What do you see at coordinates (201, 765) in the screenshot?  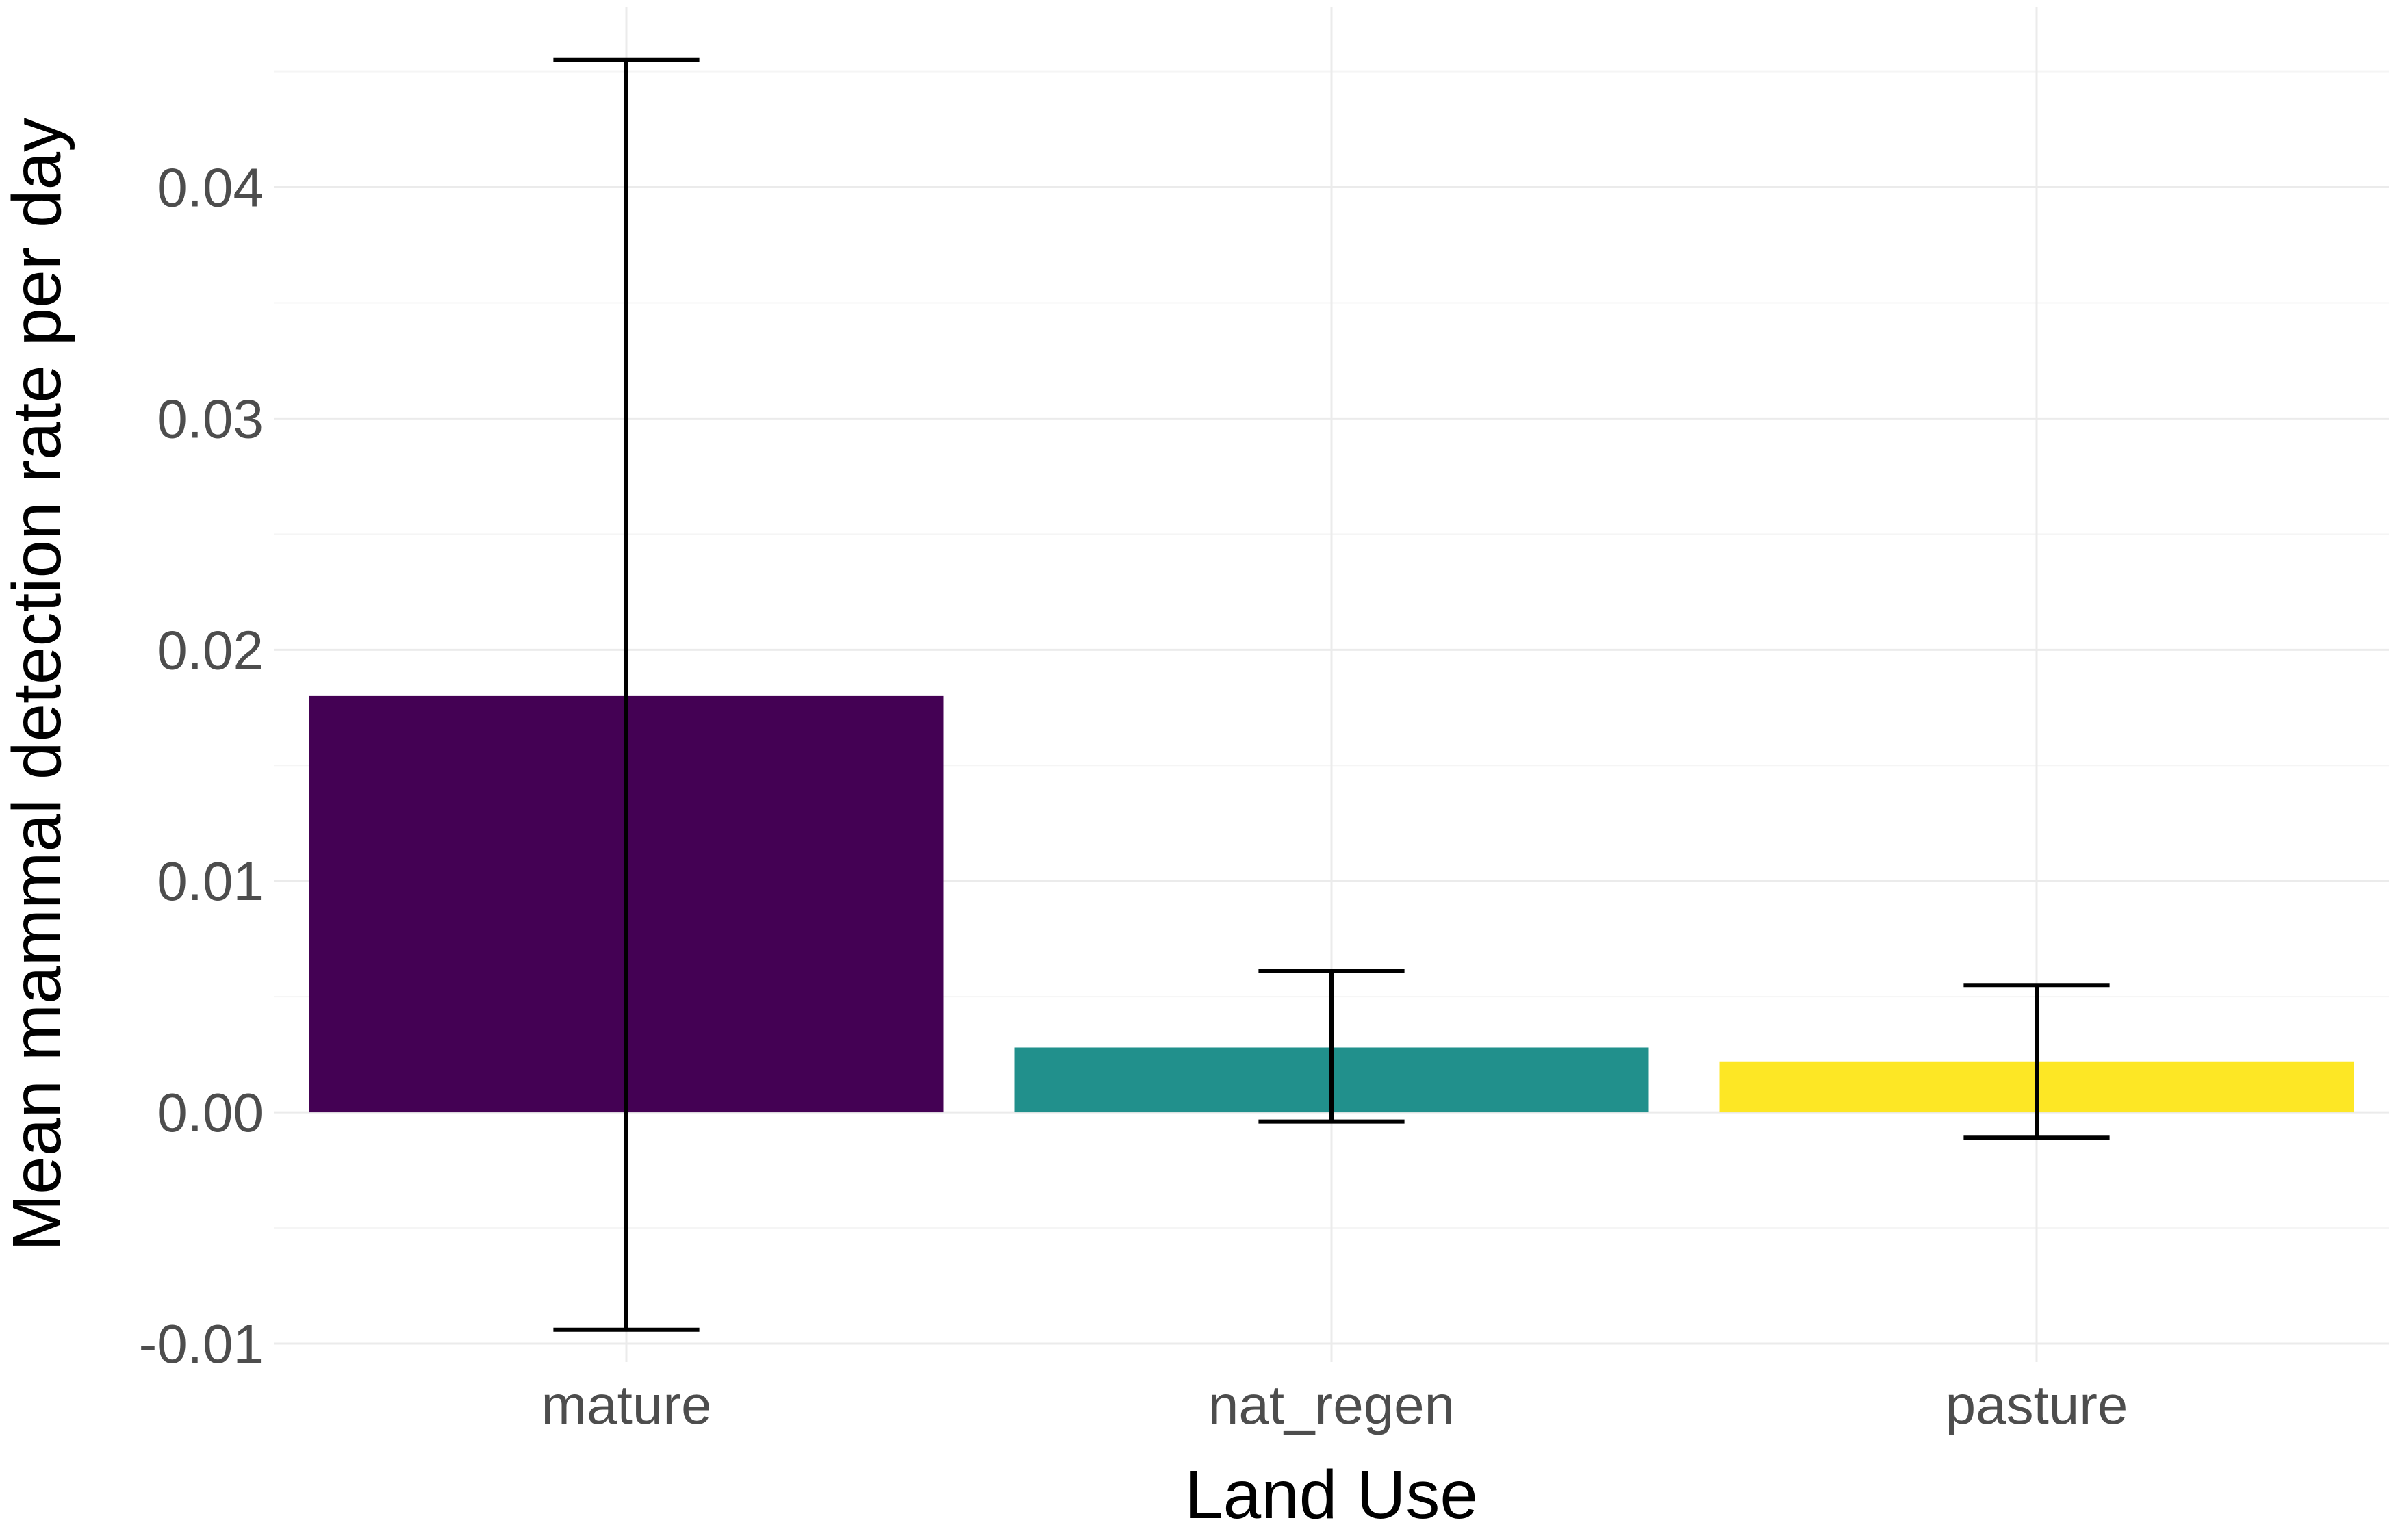 I see `y-axis-ticks: -0.01 0.00 0.01 0.02 0.03 0.04` at bounding box center [201, 765].